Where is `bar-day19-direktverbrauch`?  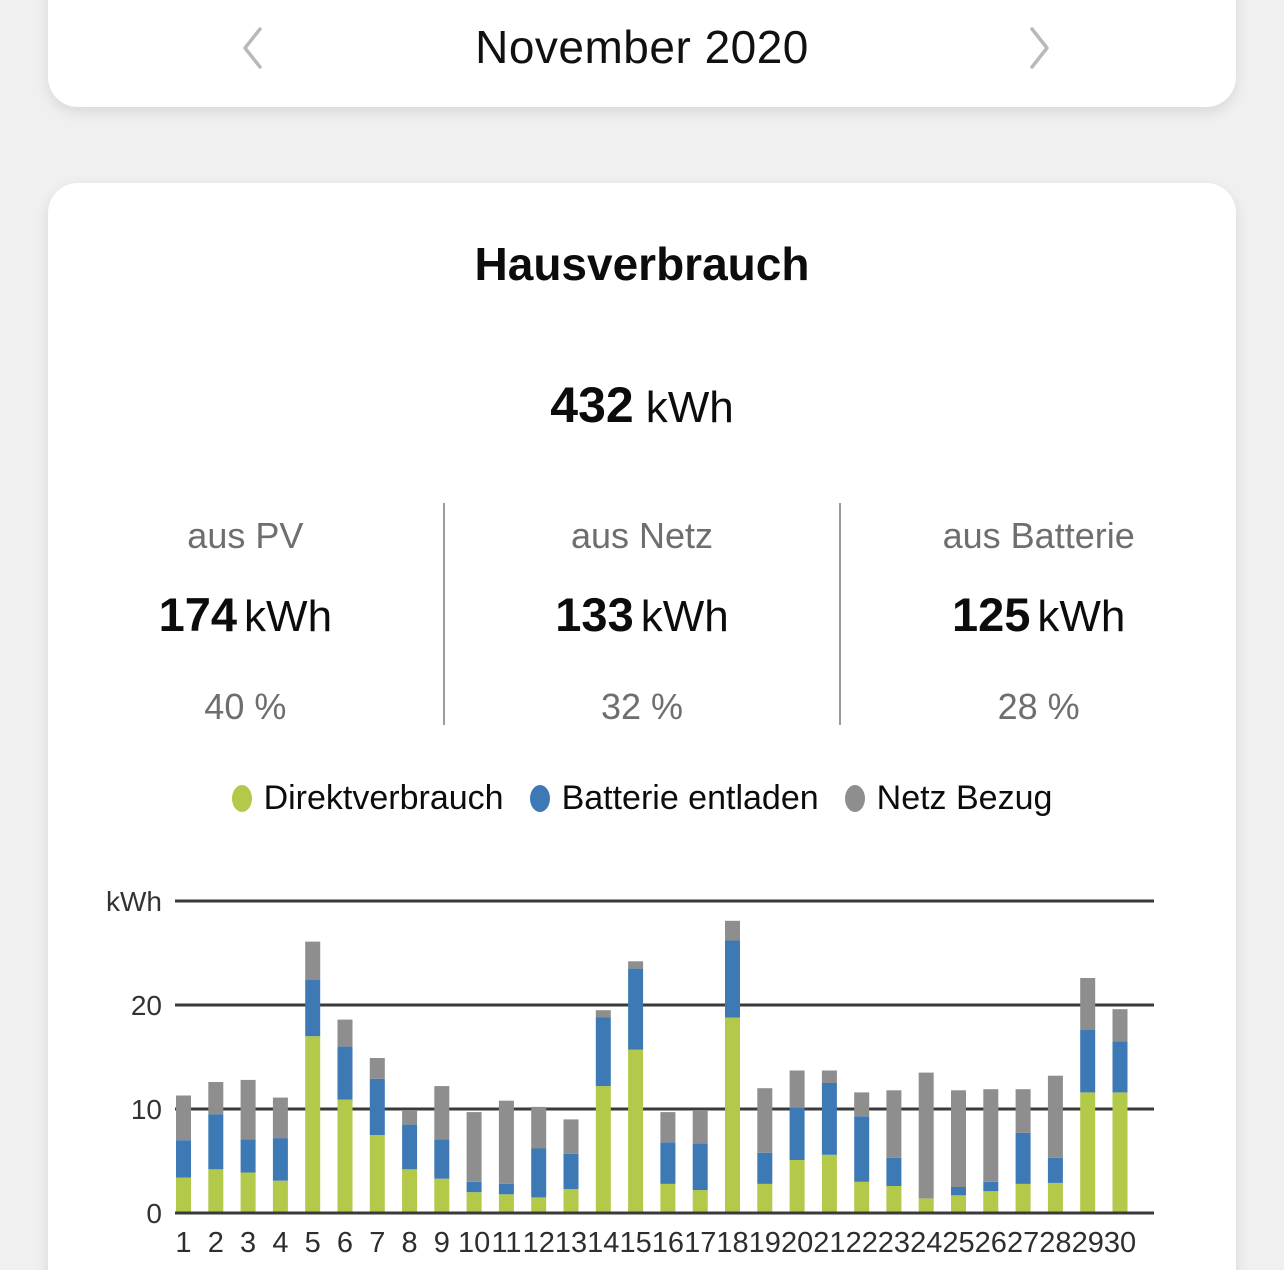
bar-day19-direktverbrauch is located at coordinates (765, 1198).